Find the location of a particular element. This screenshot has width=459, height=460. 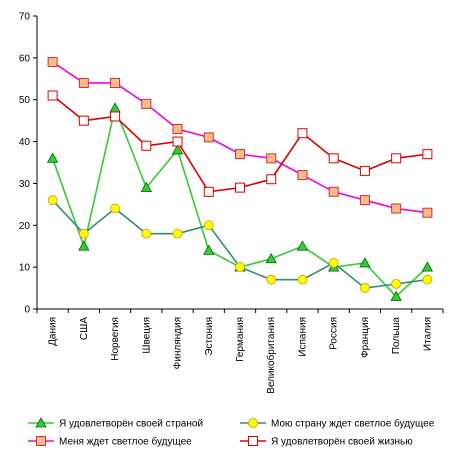

legend-label: Мою страну ждет светлое будущее is located at coordinates (353, 424).